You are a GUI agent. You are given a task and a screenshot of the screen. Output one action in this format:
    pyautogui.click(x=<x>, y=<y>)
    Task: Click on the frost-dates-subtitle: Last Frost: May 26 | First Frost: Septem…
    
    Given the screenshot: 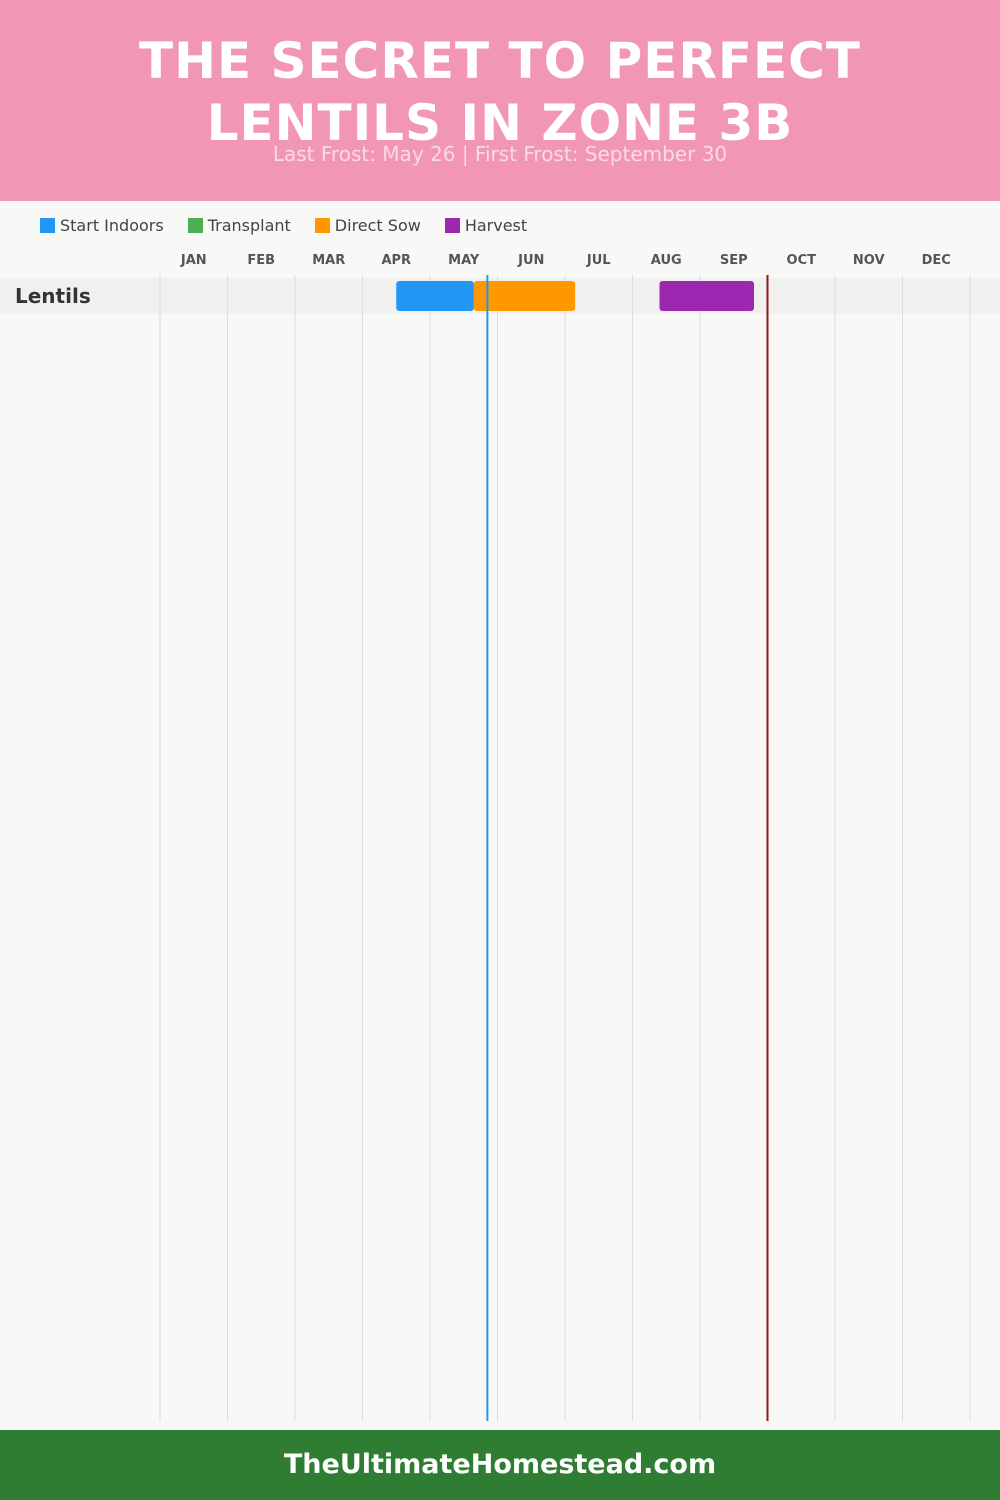 What is the action you would take?
    pyautogui.click(x=500, y=154)
    